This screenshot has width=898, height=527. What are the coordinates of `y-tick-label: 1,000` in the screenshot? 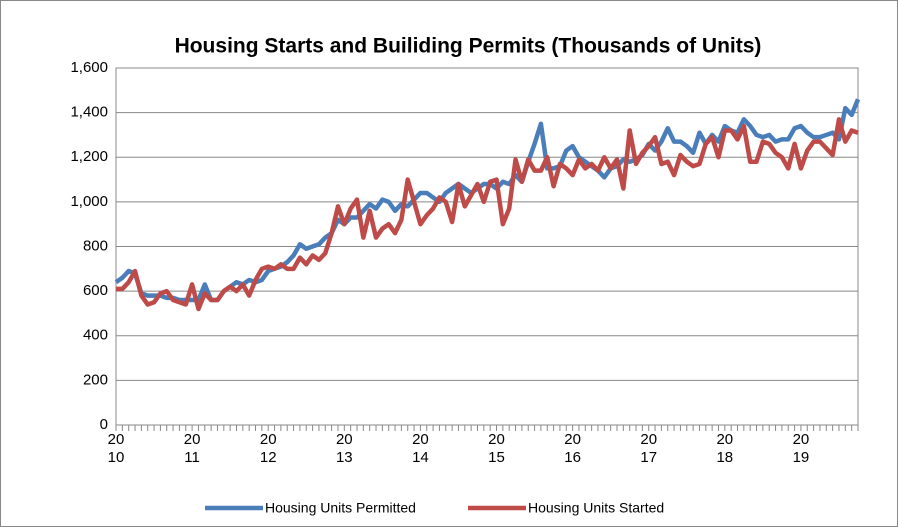 It's located at (89, 201).